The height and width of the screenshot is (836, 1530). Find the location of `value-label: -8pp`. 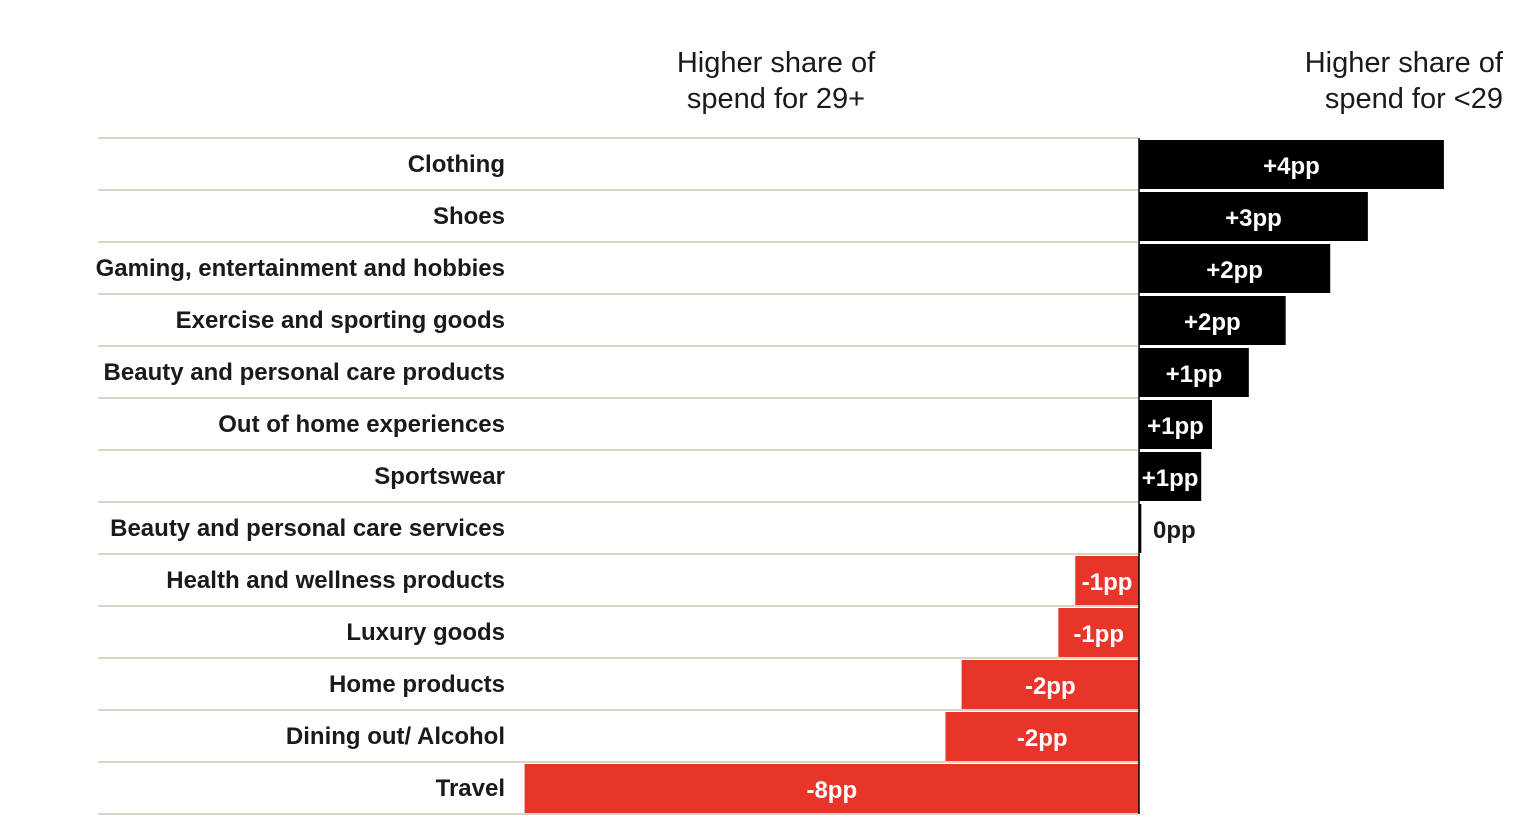

value-label: -8pp is located at coordinates (831, 790).